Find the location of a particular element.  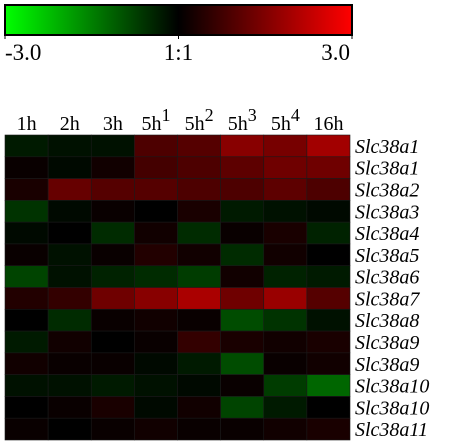

column-label-text: 1h is located at coordinates (27, 124).